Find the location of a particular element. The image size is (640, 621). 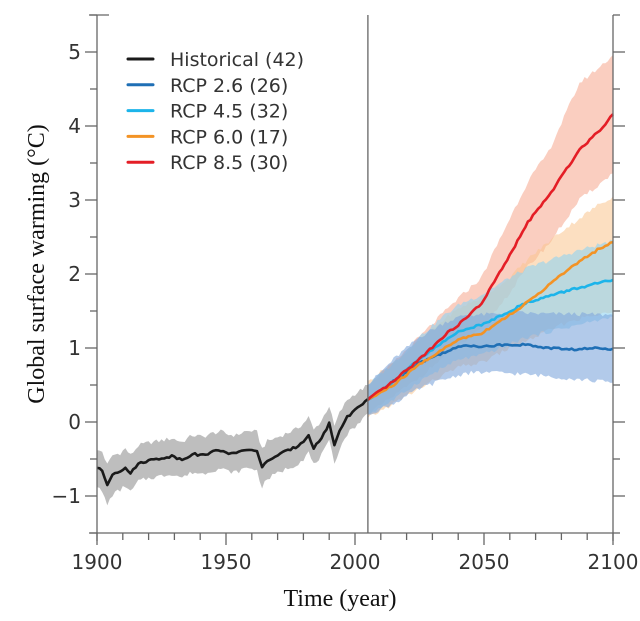

x-tick-label: 1950 is located at coordinates (226, 562).